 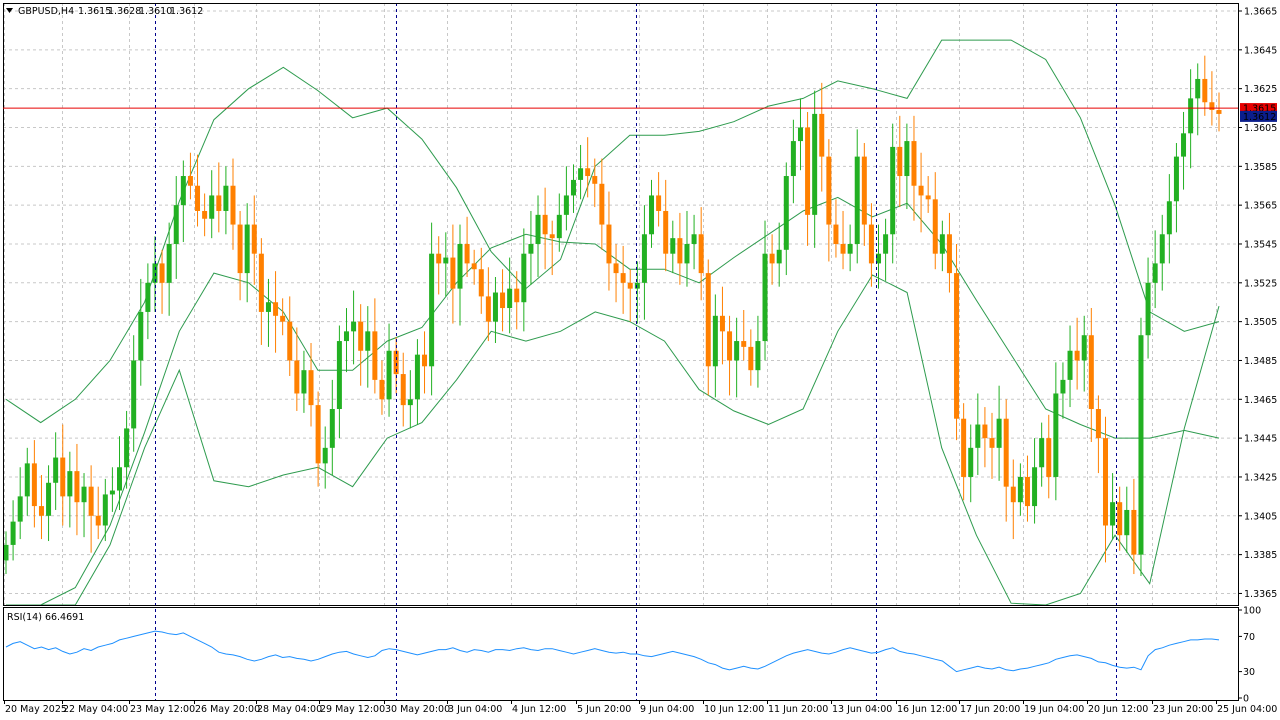 I want to click on rsi-tick-label: 70, so click(x=1249, y=637).